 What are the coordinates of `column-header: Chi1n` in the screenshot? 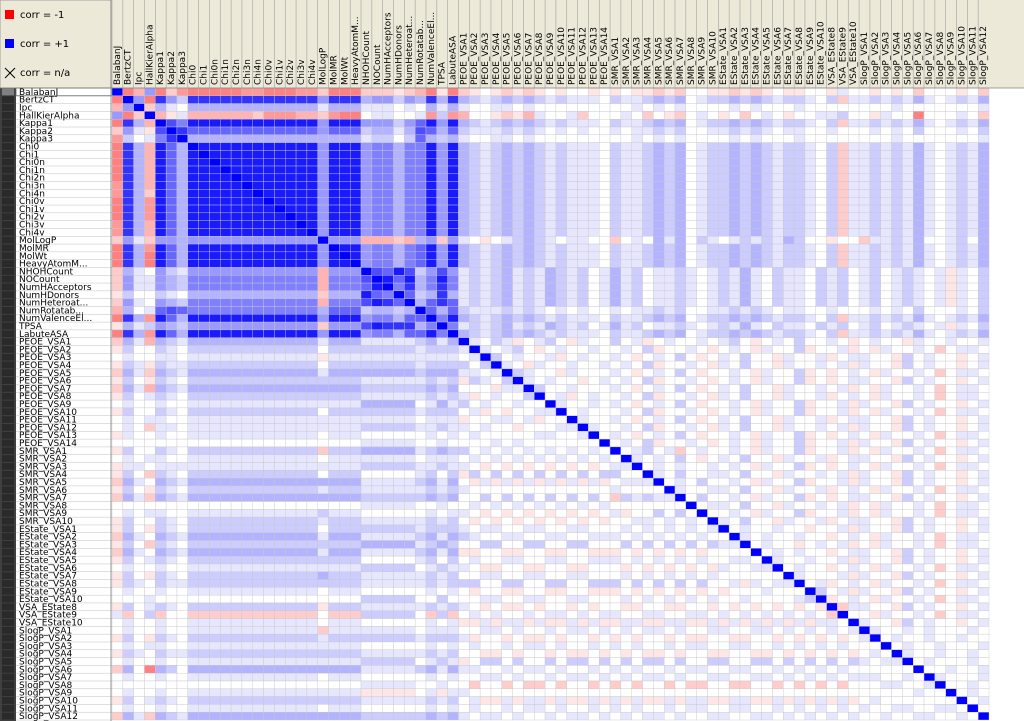 It's located at (226, 72).